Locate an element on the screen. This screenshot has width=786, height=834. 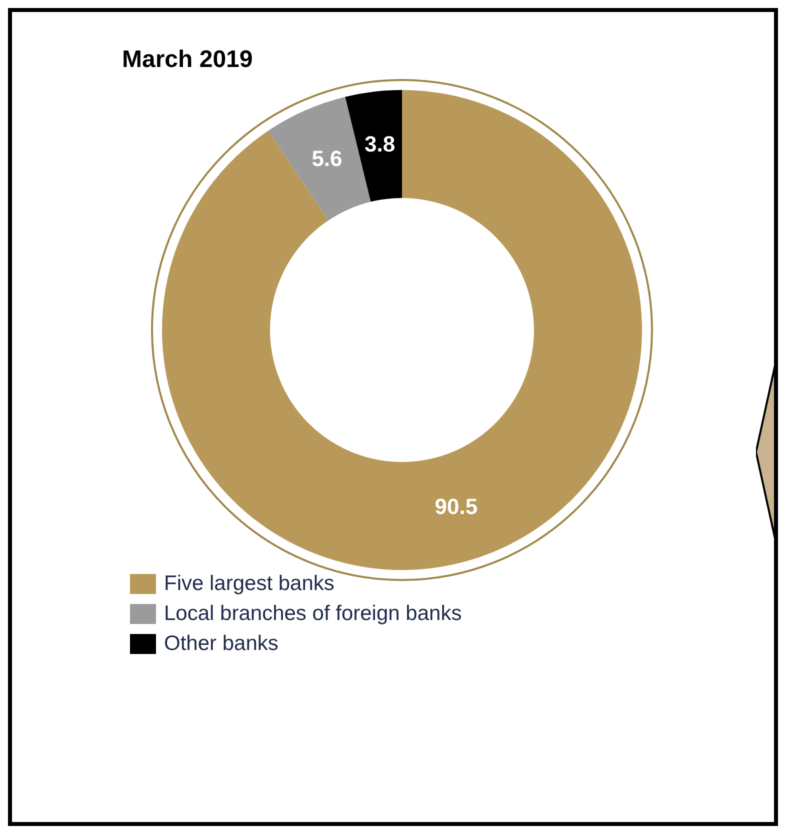
legend-label: Other banks is located at coordinates (221, 644).